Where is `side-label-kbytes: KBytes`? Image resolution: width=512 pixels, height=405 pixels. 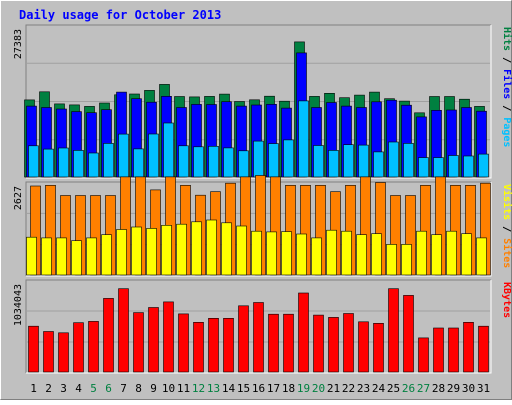 side-label-kbytes: KBytes is located at coordinates (506, 300).